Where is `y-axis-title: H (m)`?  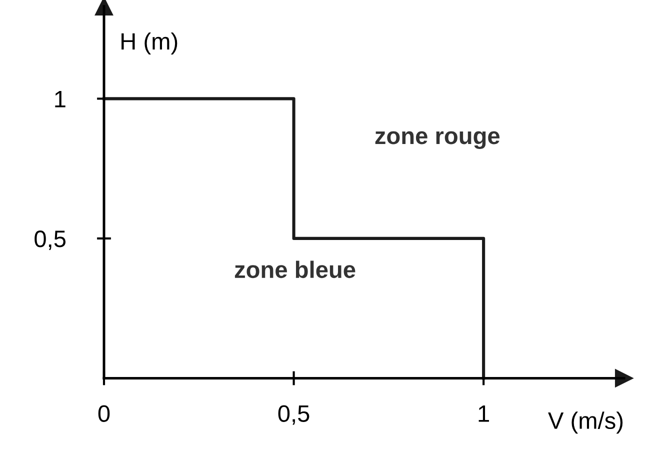 y-axis-title: H (m) is located at coordinates (150, 43).